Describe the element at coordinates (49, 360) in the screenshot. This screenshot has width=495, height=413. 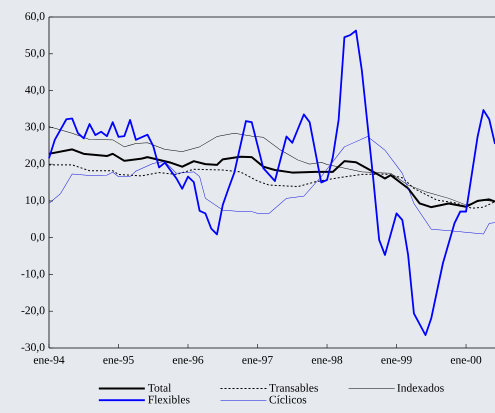
I see `x-tick-label: ene-94` at that location.